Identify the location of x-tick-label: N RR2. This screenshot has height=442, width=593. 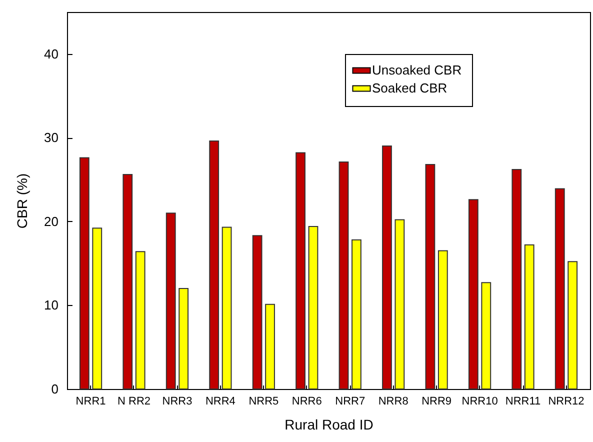
(134, 402).